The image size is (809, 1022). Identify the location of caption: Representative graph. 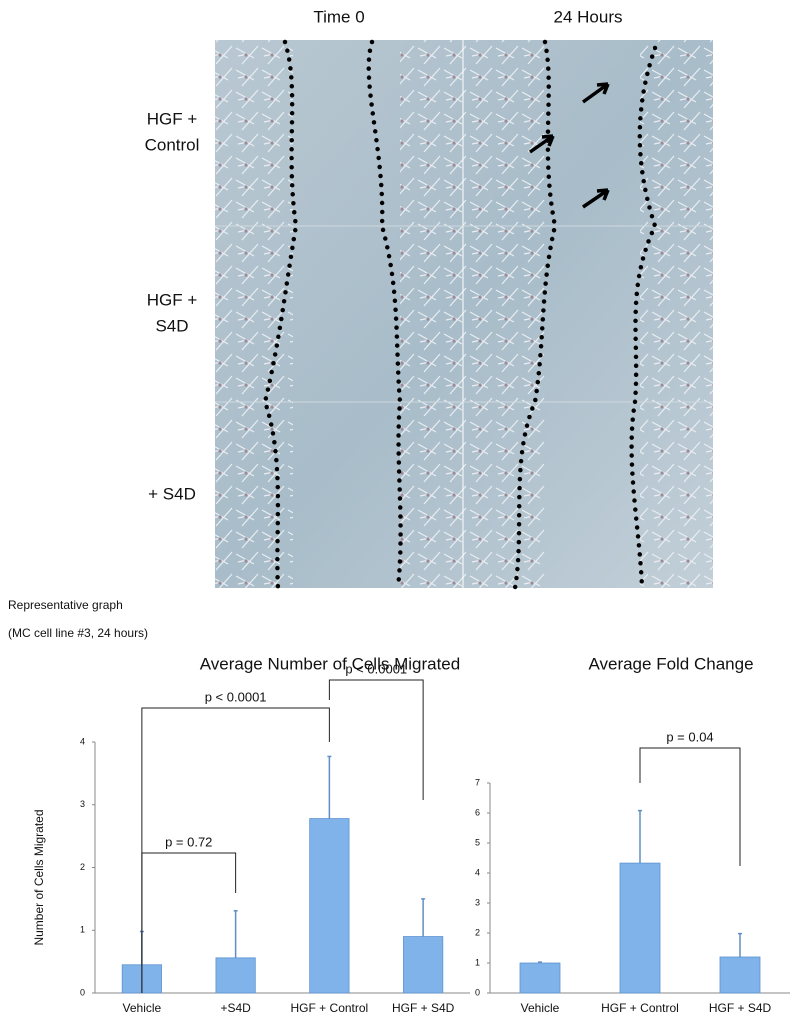
(65, 605).